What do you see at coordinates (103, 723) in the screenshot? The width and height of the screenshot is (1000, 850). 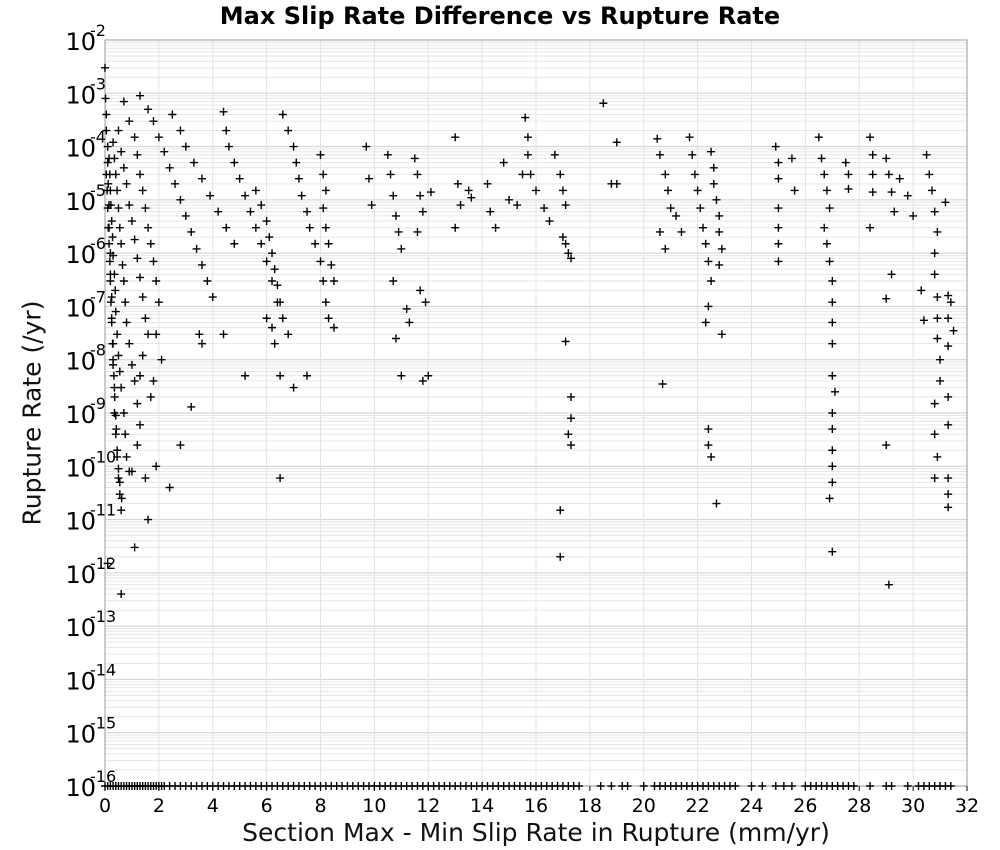 I see `y-tick-exponent: -15` at bounding box center [103, 723].